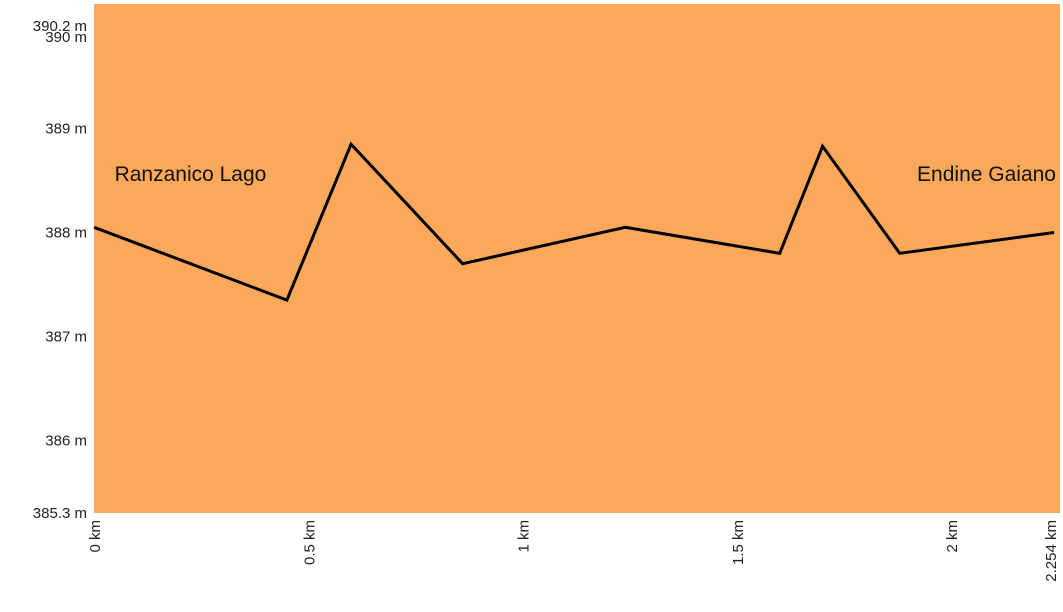  I want to click on x-axis-ticks: 0 km 0.5 km 1 km 1.5 km 2 km 2.254 km, so click(573, 551).